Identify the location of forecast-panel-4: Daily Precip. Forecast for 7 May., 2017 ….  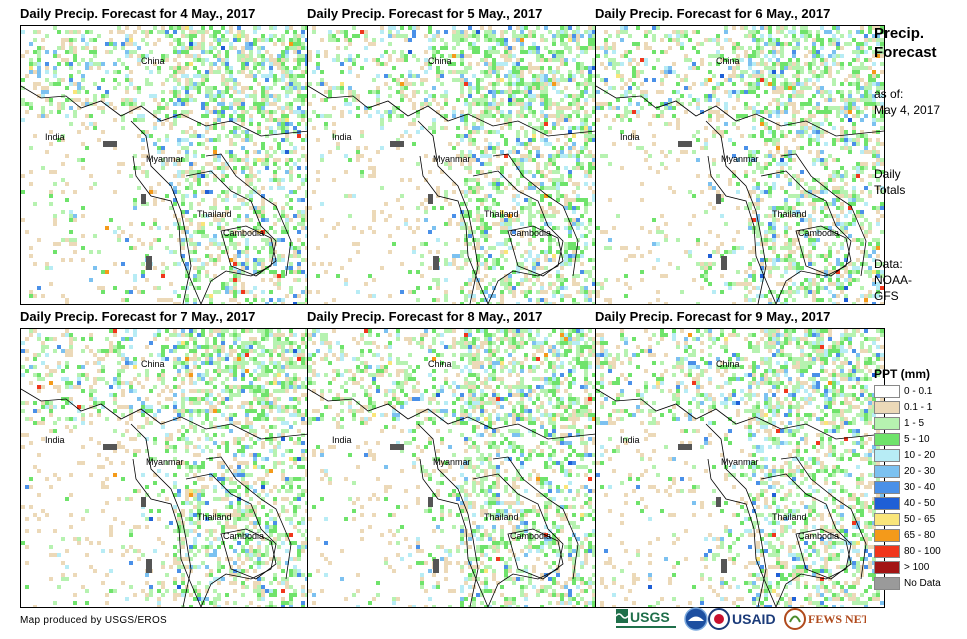
(165, 458).